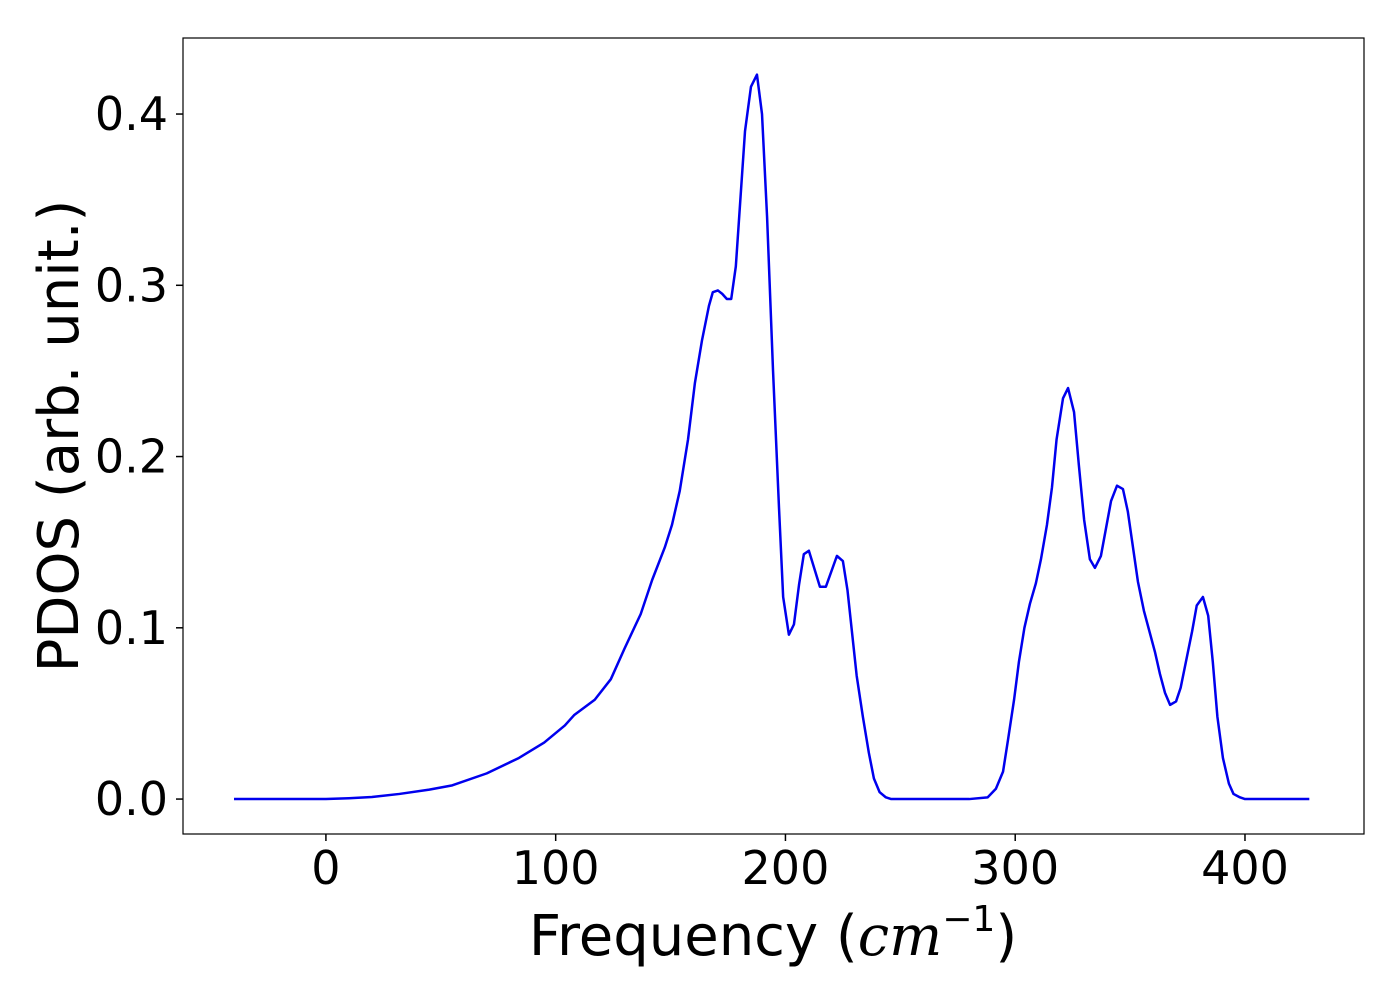 This screenshot has width=1400, height=1000. Describe the element at coordinates (131, 114) in the screenshot. I see `y-tick-label: 0.4` at that location.